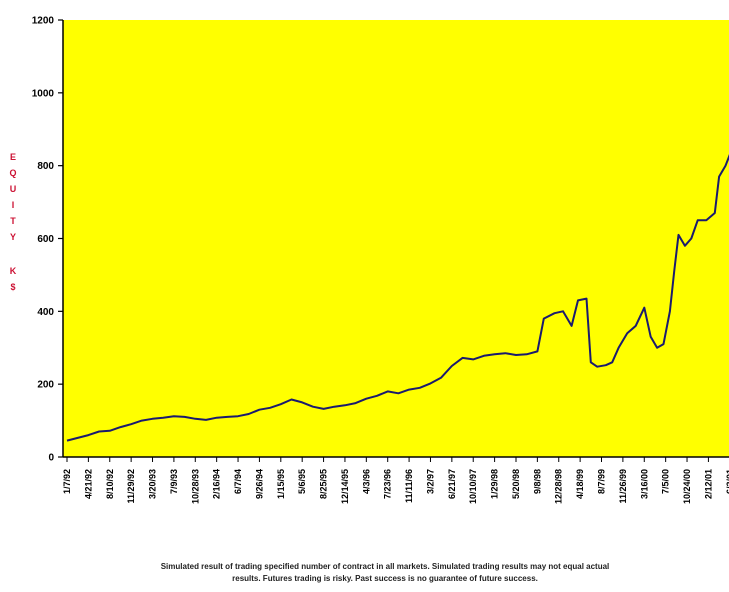 The width and height of the screenshot is (729, 592). What do you see at coordinates (537, 481) in the screenshot?
I see `x-tick-label: 9/8/98` at bounding box center [537, 481].